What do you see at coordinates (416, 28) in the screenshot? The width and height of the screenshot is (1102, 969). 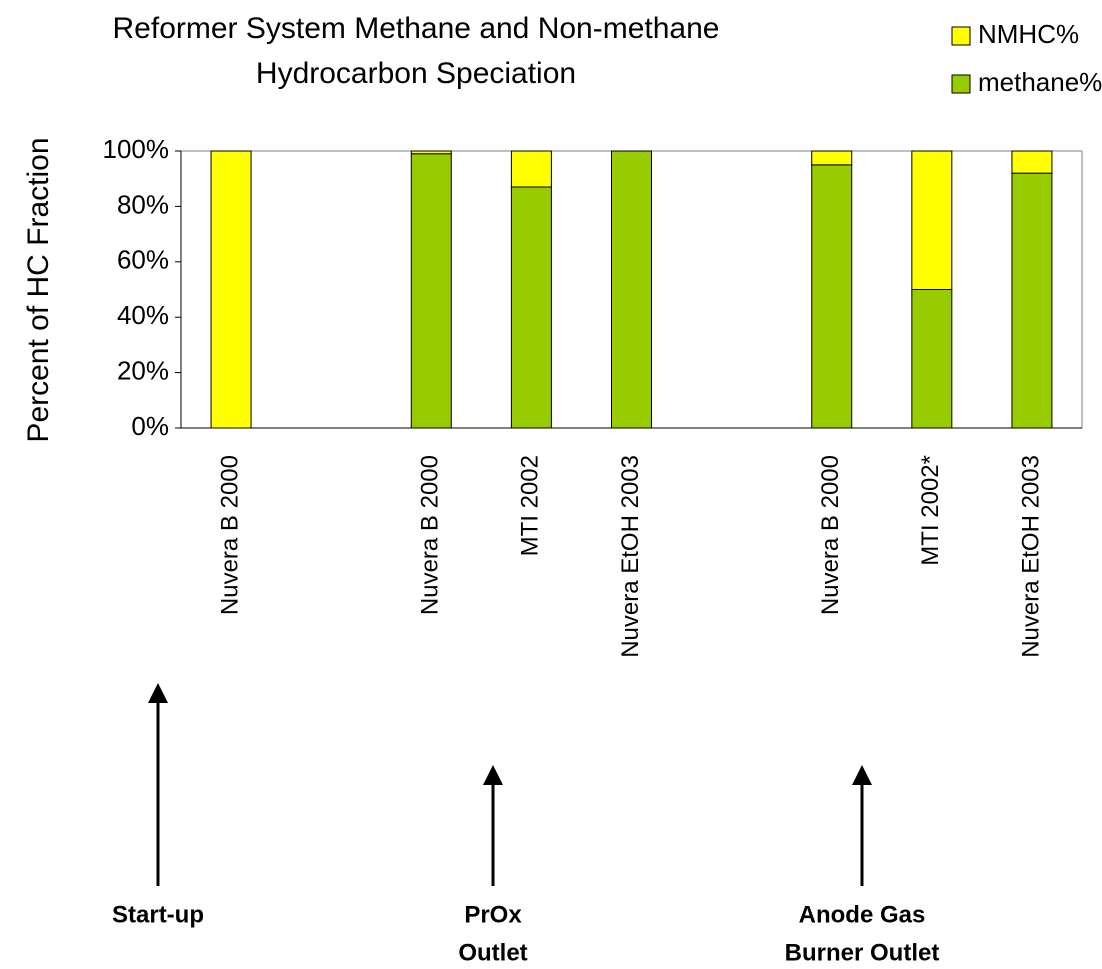 I see `chart-title: Reformer System Methane and Non-methane` at bounding box center [416, 28].